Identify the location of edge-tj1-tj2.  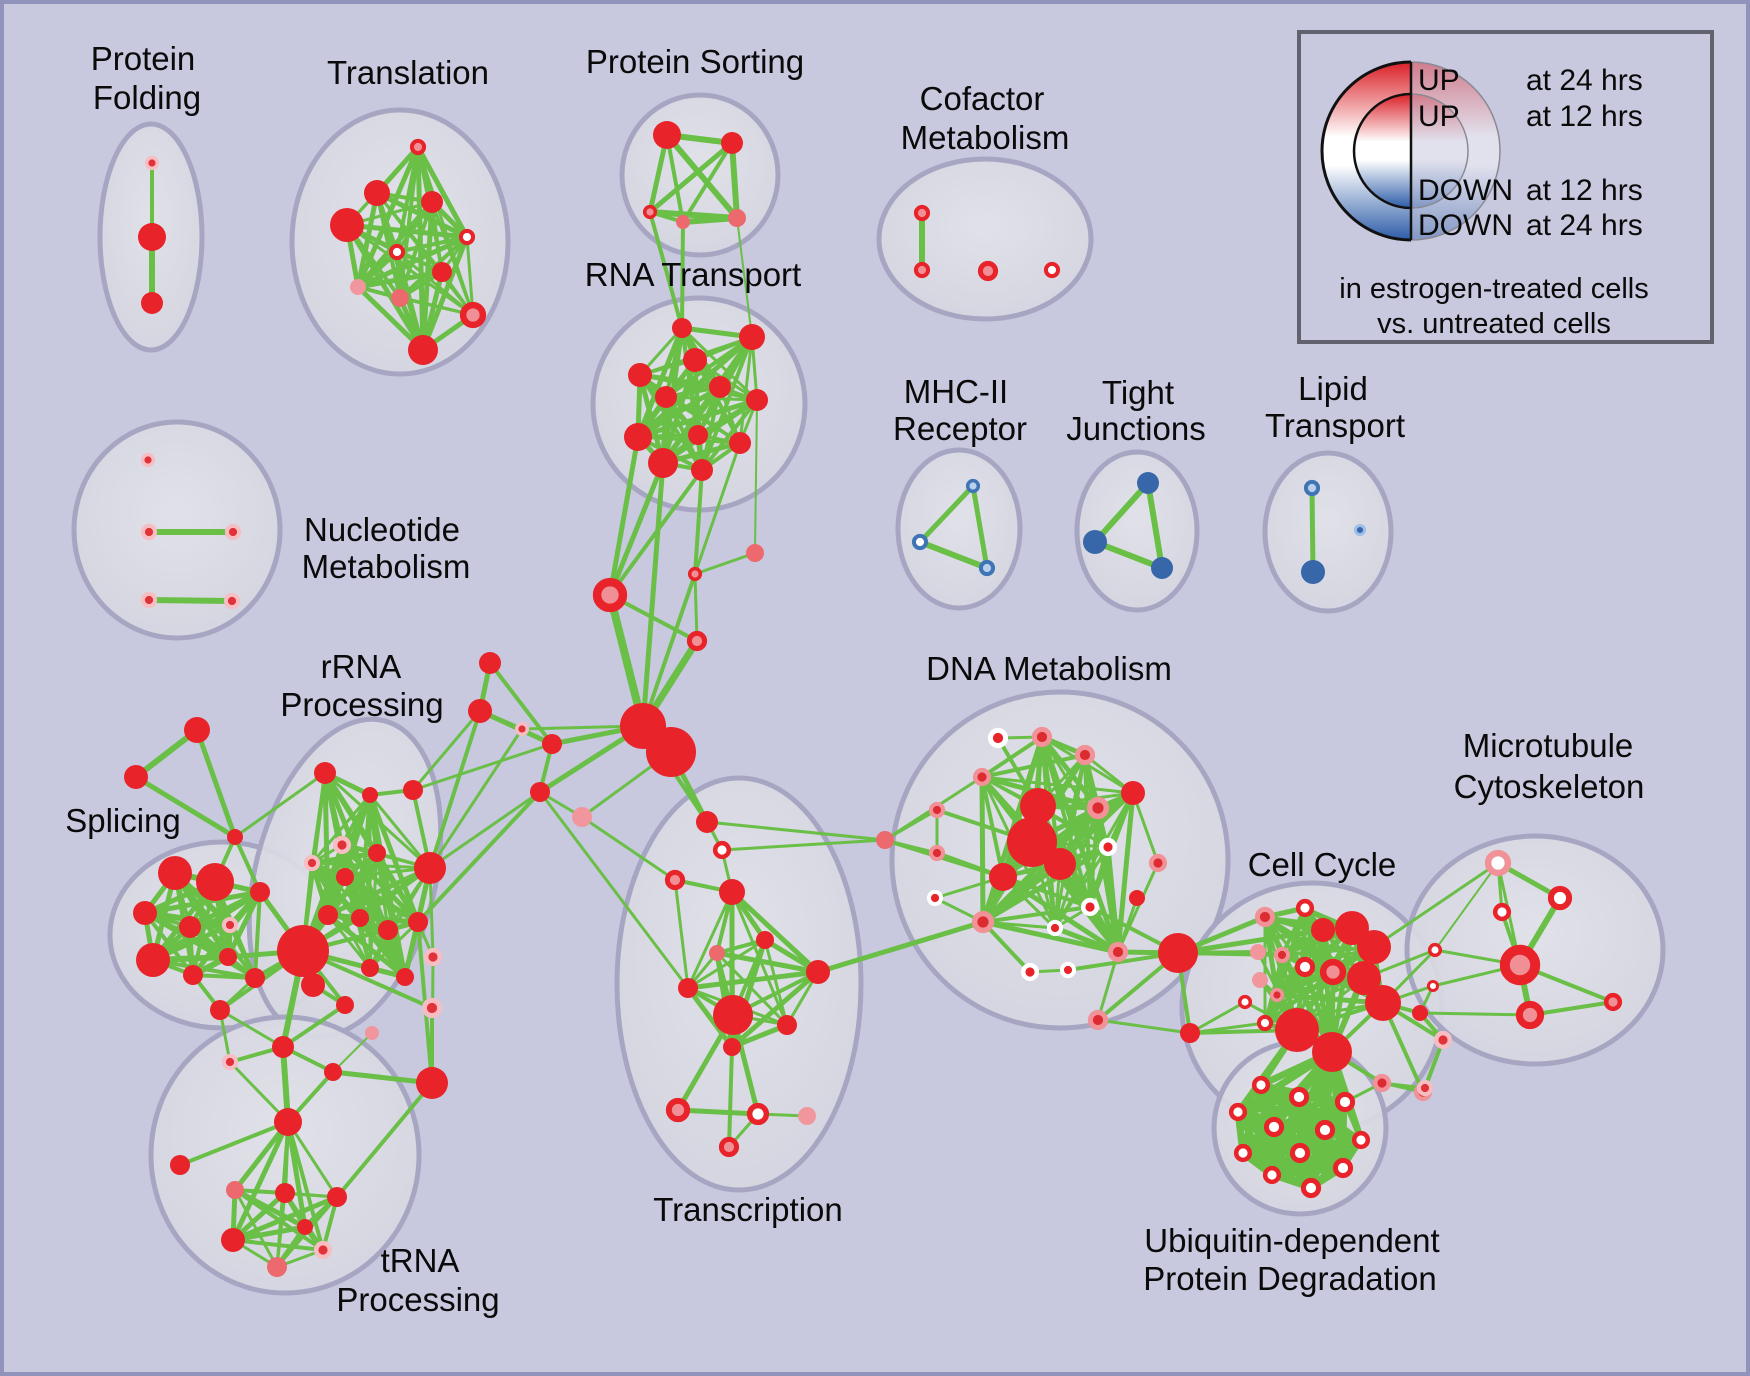
(1121, 512).